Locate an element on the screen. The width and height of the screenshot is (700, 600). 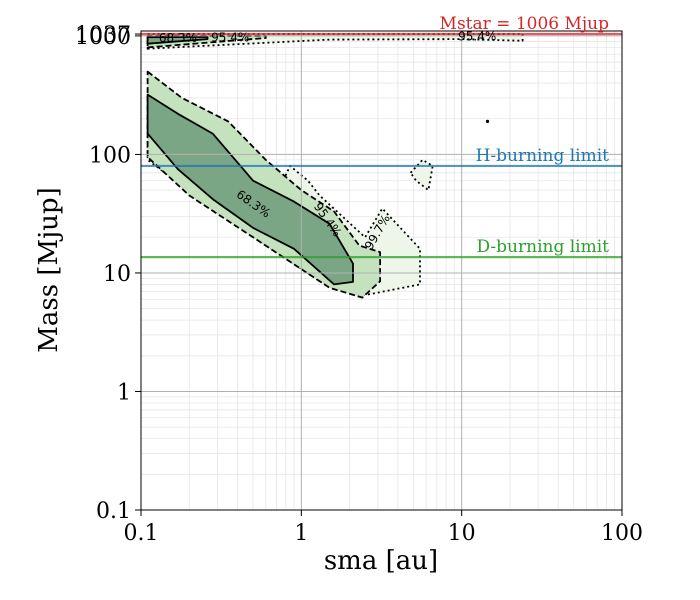
point-markers is located at coordinates (487, 121).